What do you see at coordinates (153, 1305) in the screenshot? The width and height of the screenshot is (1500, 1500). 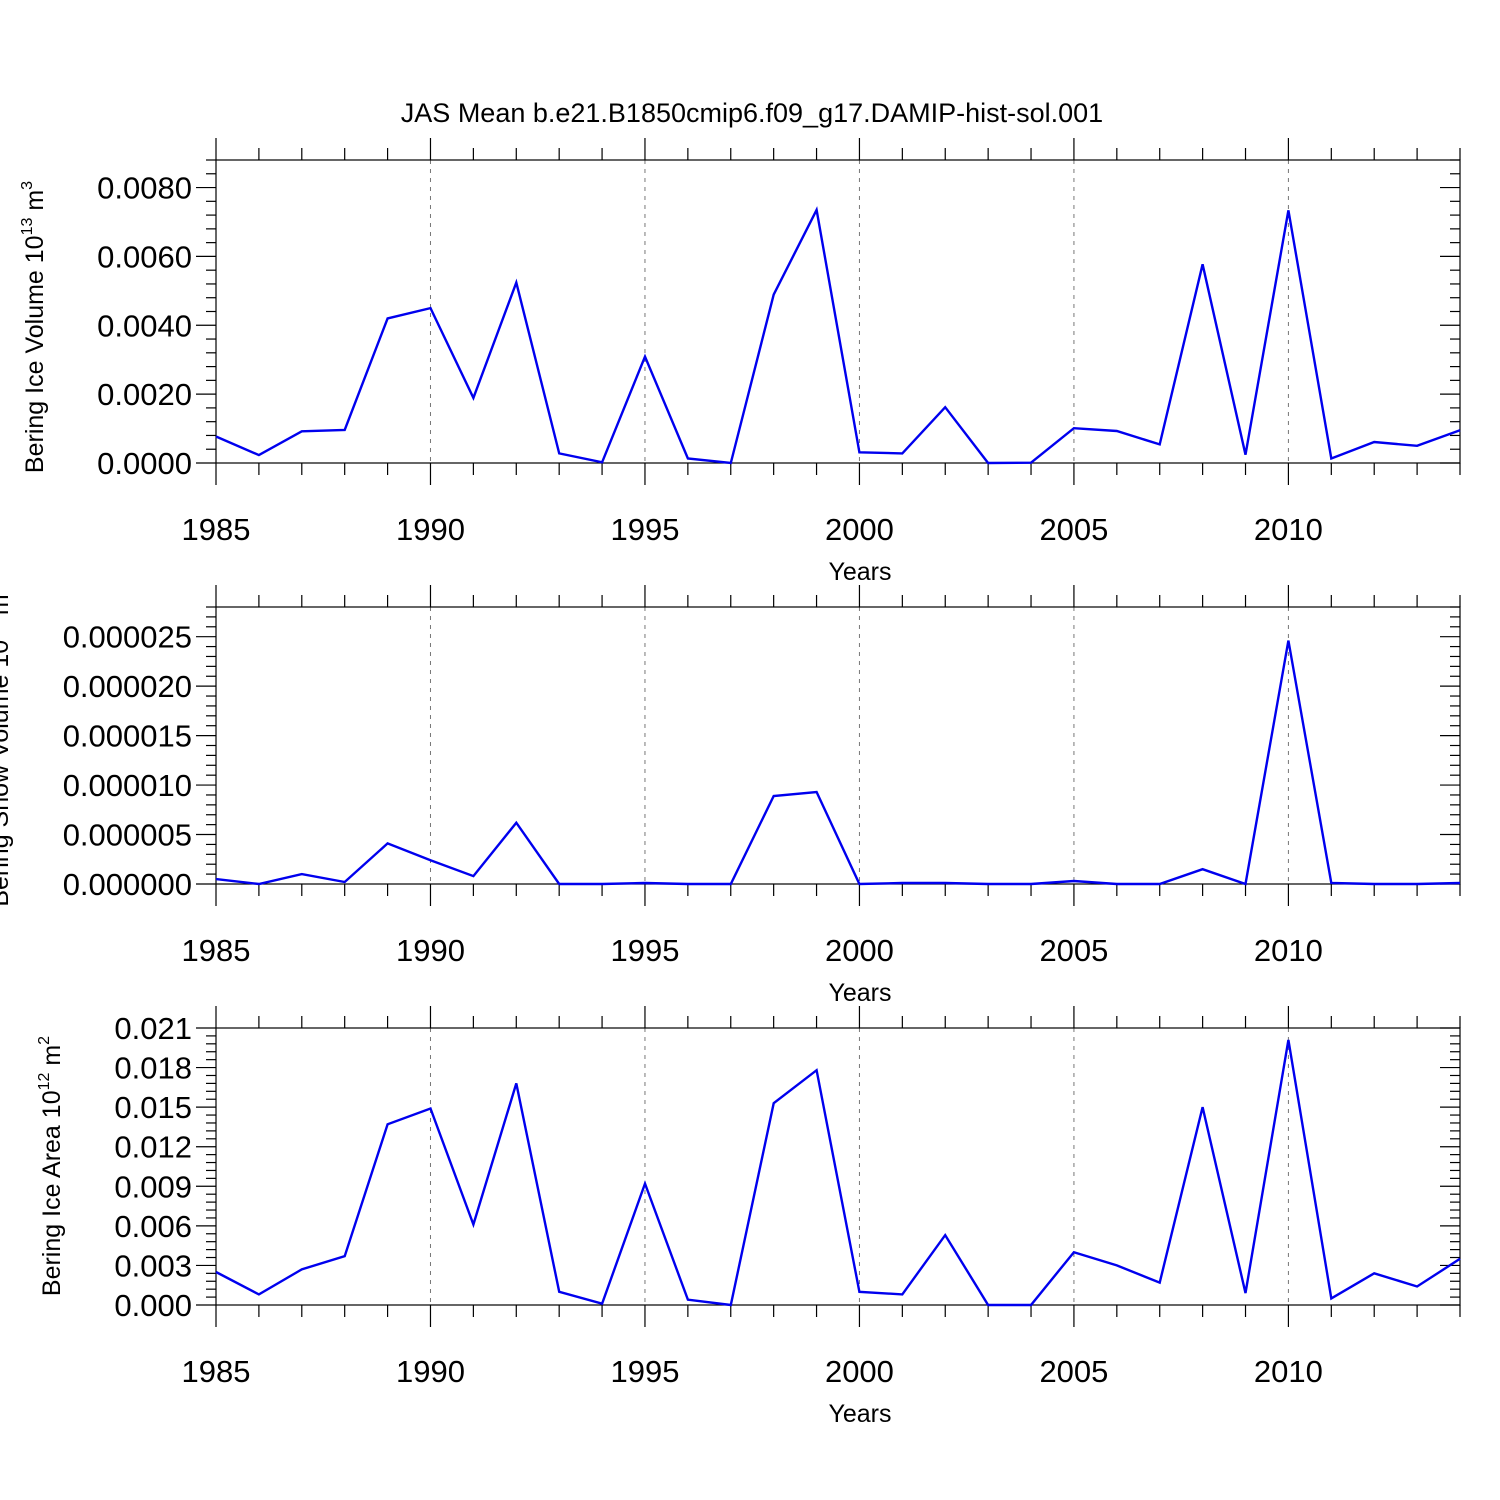 I see `y-tick-label: 0.000` at bounding box center [153, 1305].